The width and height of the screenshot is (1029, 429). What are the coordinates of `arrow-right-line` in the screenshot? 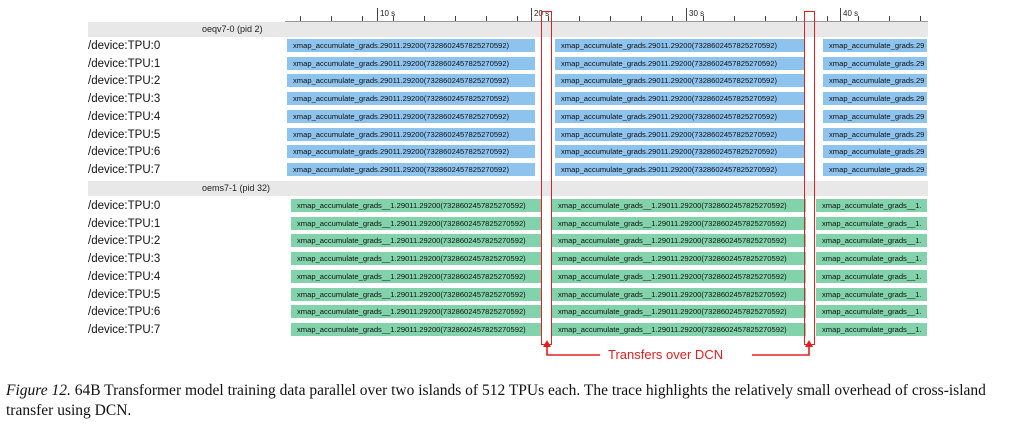 It's located at (781, 350).